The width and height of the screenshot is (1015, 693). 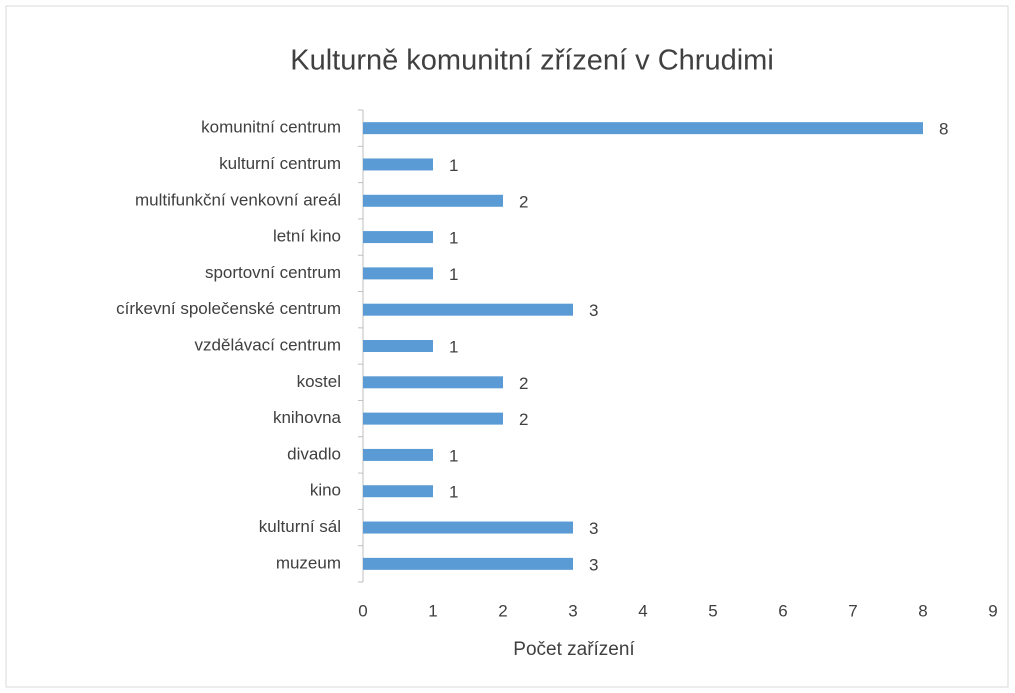 What do you see at coordinates (300, 526) in the screenshot?
I see `y-tick-label: kulturní sál` at bounding box center [300, 526].